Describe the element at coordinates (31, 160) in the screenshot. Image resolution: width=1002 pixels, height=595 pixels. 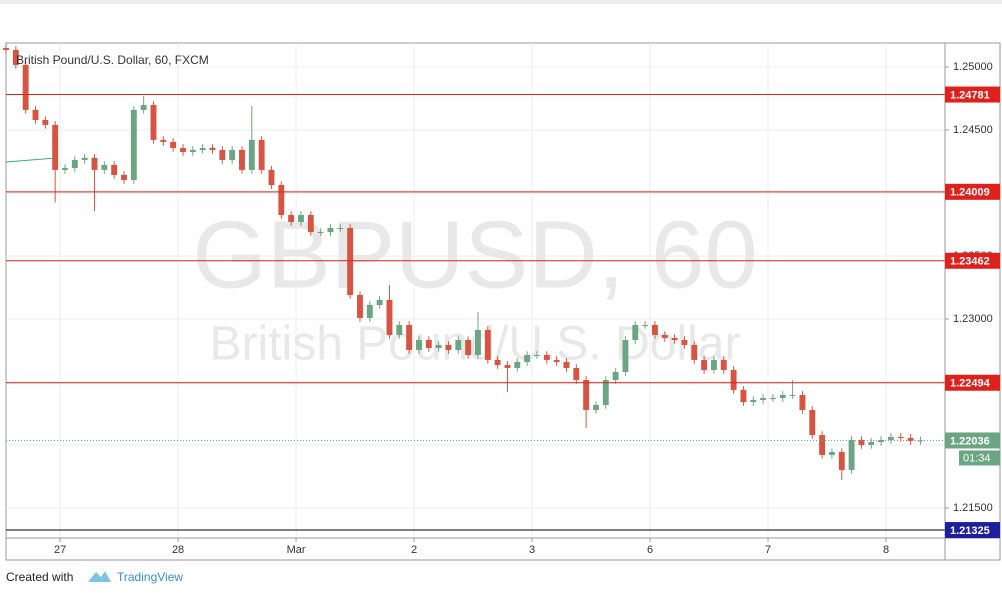
I see `trend-drawing` at that location.